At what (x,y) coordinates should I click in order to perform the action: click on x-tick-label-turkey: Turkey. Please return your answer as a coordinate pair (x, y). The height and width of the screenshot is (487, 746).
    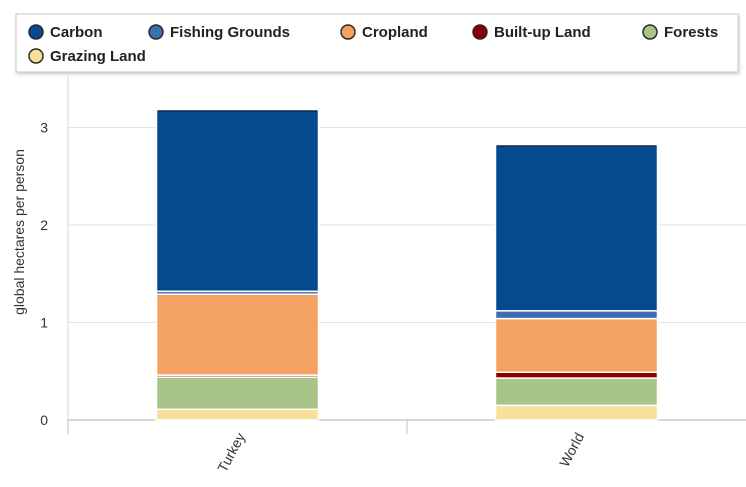
    Looking at the image, I should click on (231, 452).